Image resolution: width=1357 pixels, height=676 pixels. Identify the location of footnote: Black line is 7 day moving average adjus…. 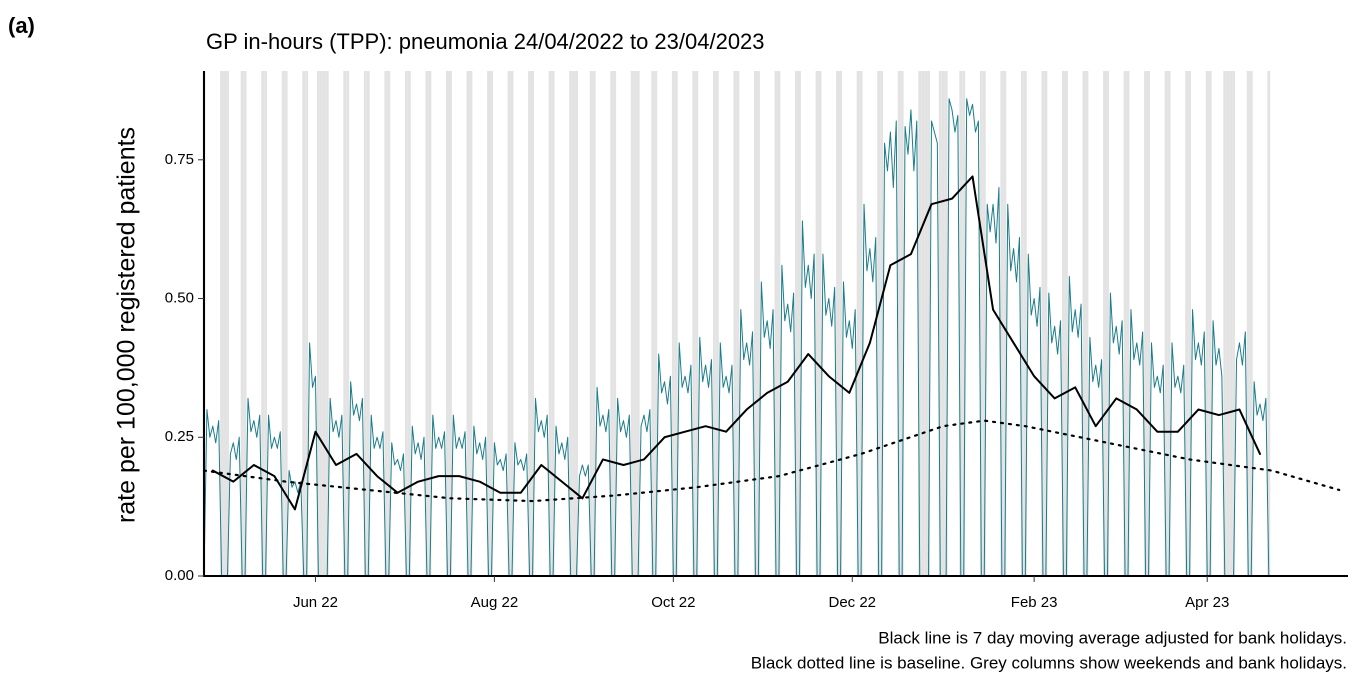
(1112, 637).